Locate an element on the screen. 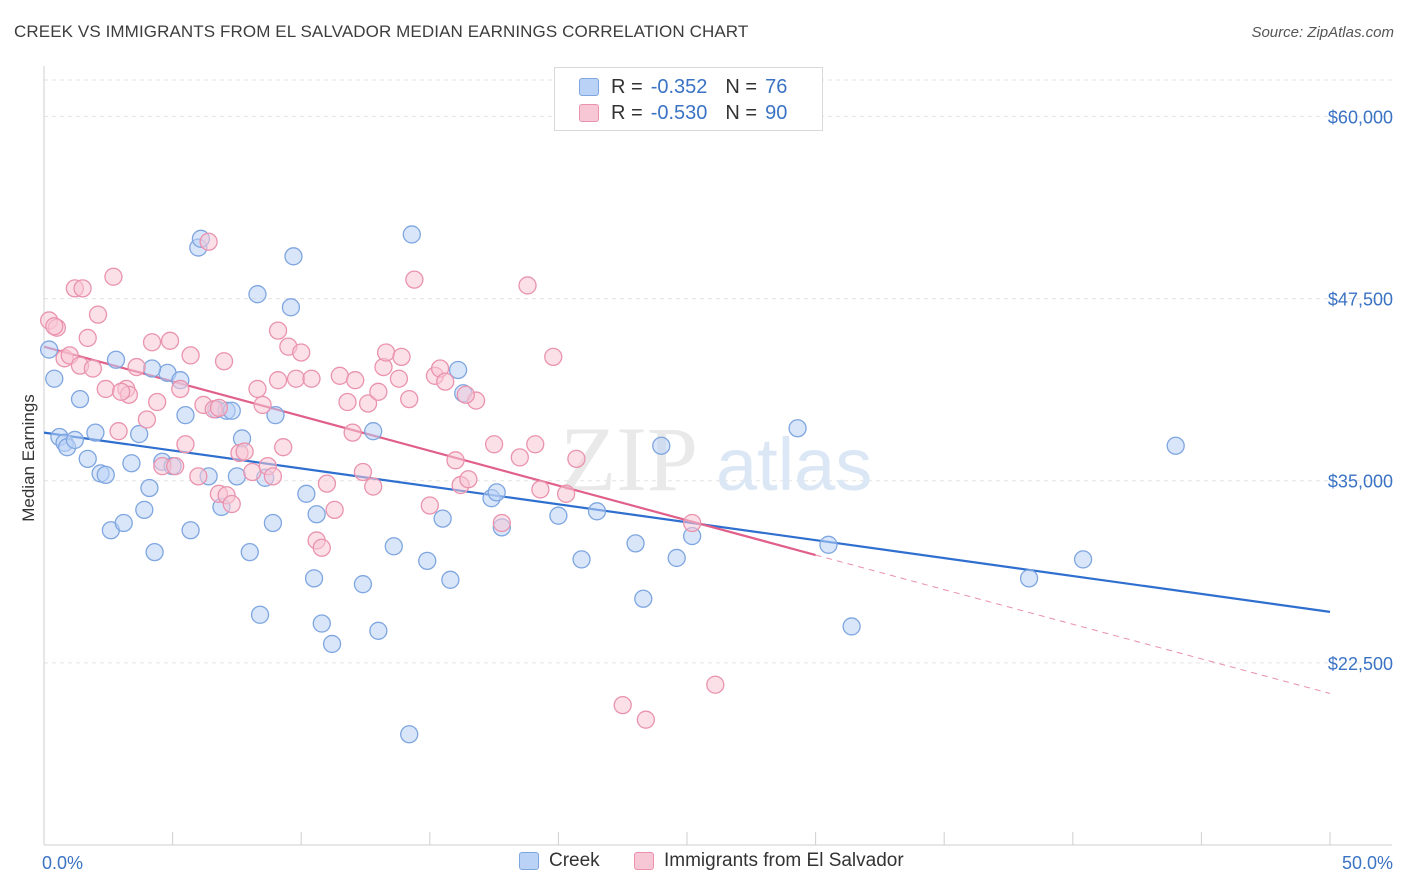  n-value-creek: 76 is located at coordinates (776, 86).